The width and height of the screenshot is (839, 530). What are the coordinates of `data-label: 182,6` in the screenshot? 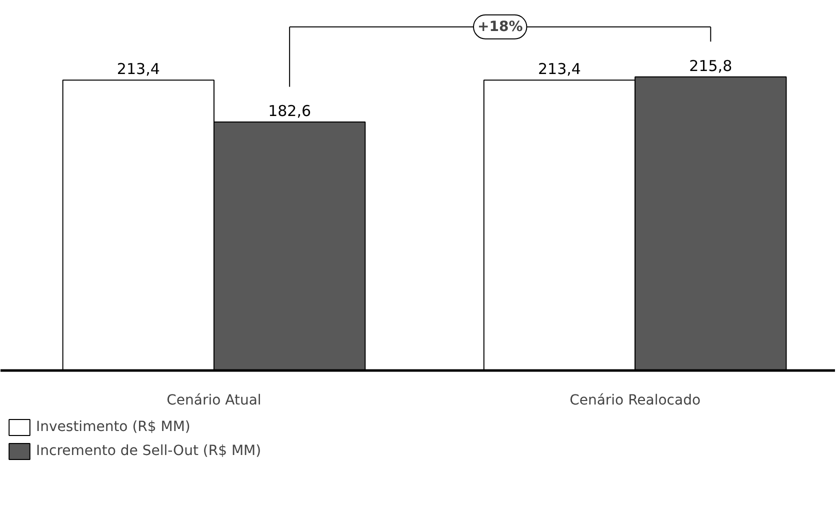 It's located at (290, 111).